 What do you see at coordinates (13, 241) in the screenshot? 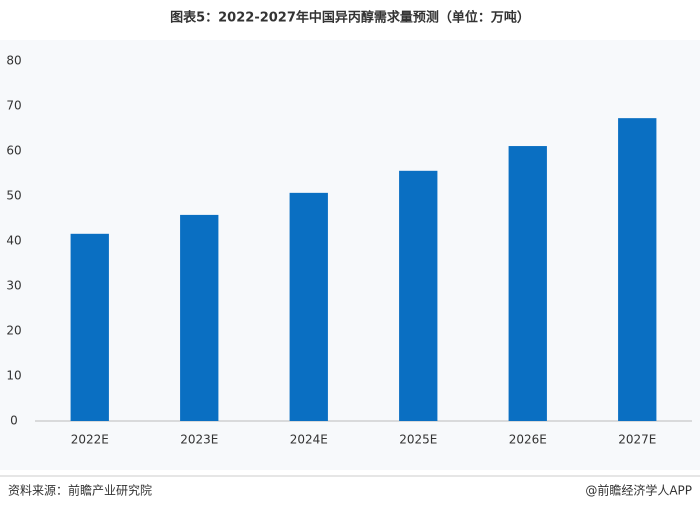
I see `y-tick-label: 40` at bounding box center [13, 241].